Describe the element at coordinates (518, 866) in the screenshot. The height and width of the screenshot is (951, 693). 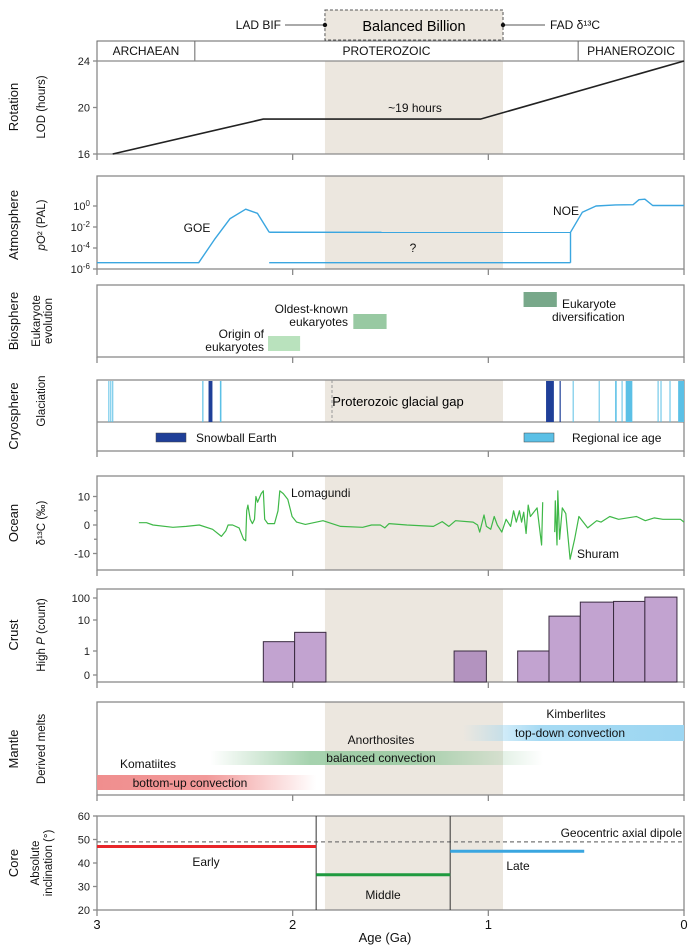
I see `label-late: Late` at that location.